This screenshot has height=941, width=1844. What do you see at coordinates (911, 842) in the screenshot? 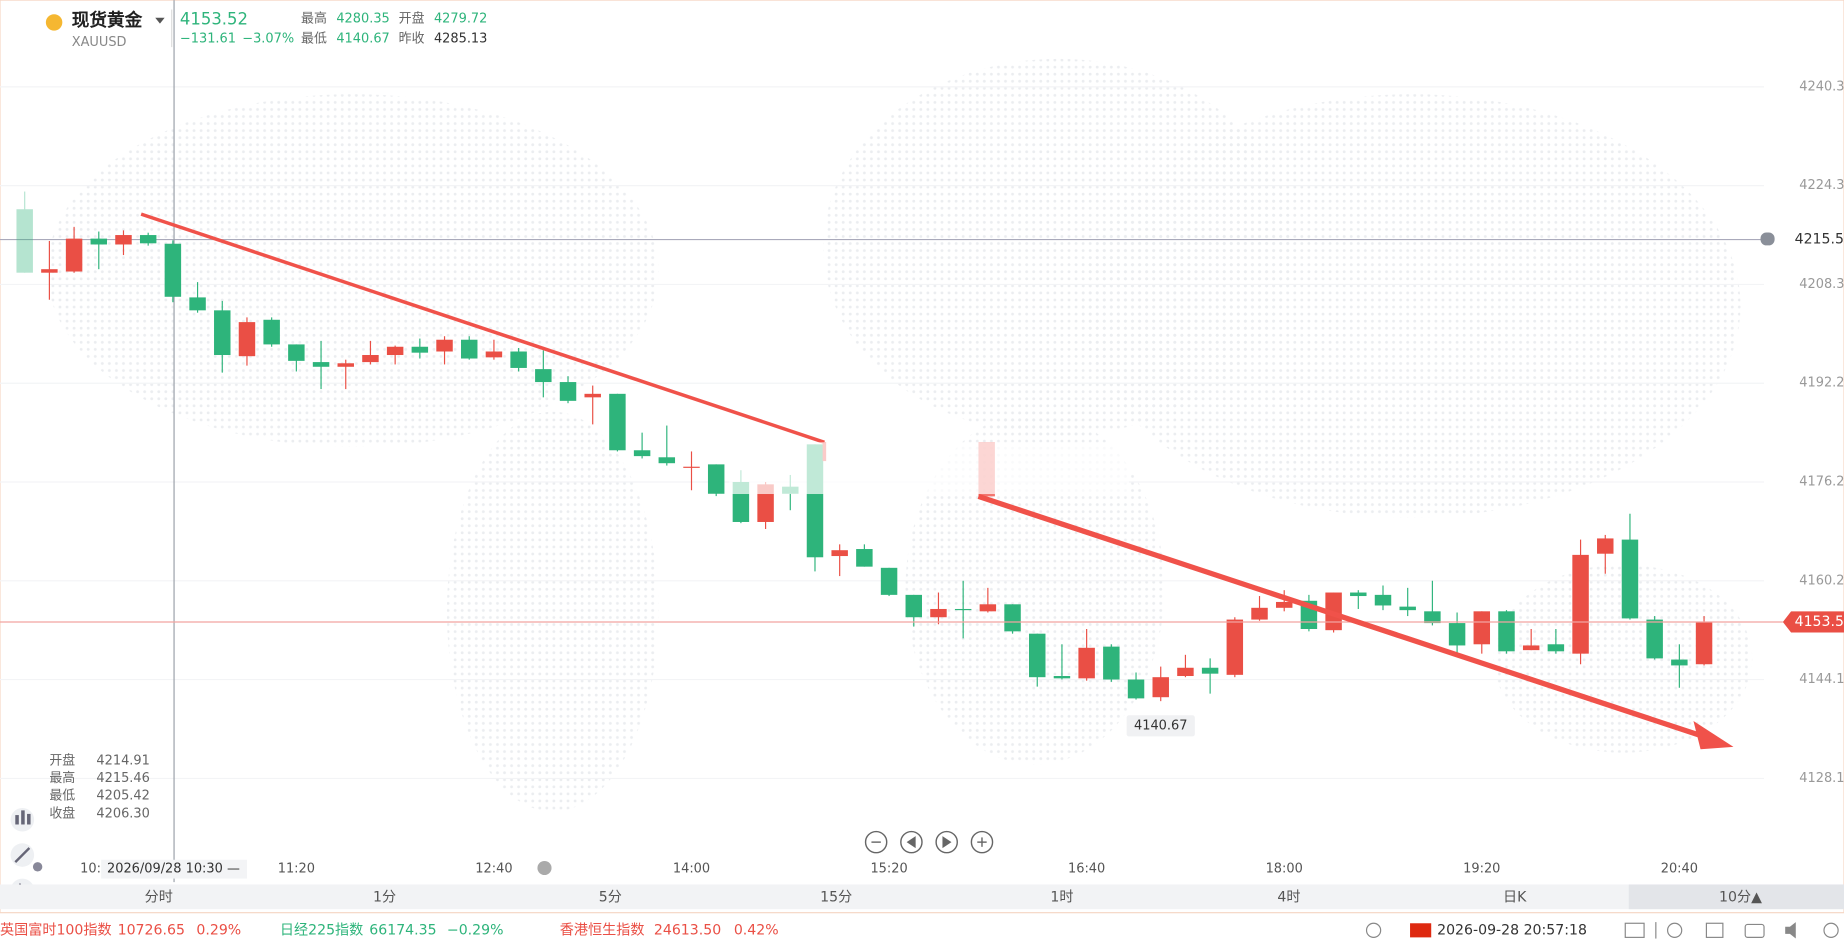
I see `scroll-start` at bounding box center [911, 842].